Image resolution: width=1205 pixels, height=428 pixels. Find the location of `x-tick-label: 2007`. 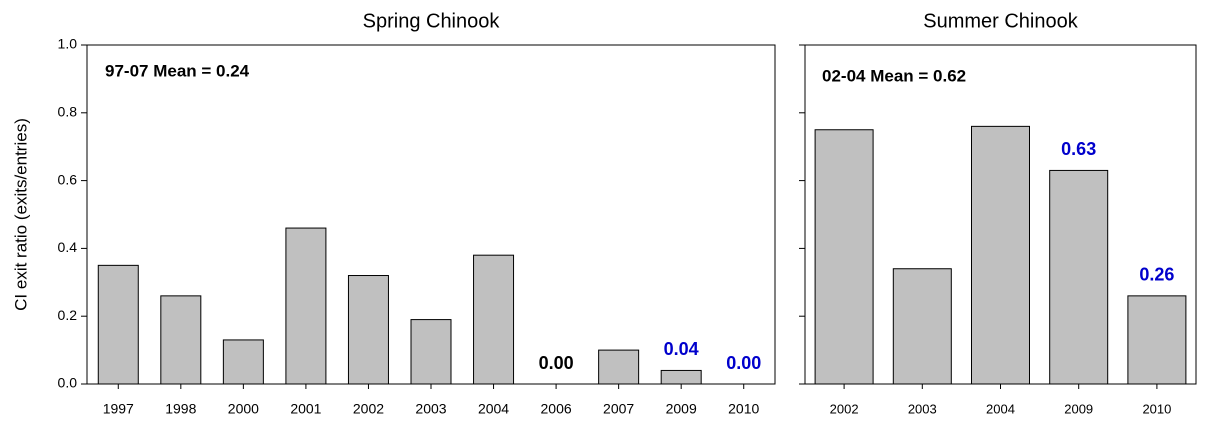

x-tick-label: 2007 is located at coordinates (618, 409).